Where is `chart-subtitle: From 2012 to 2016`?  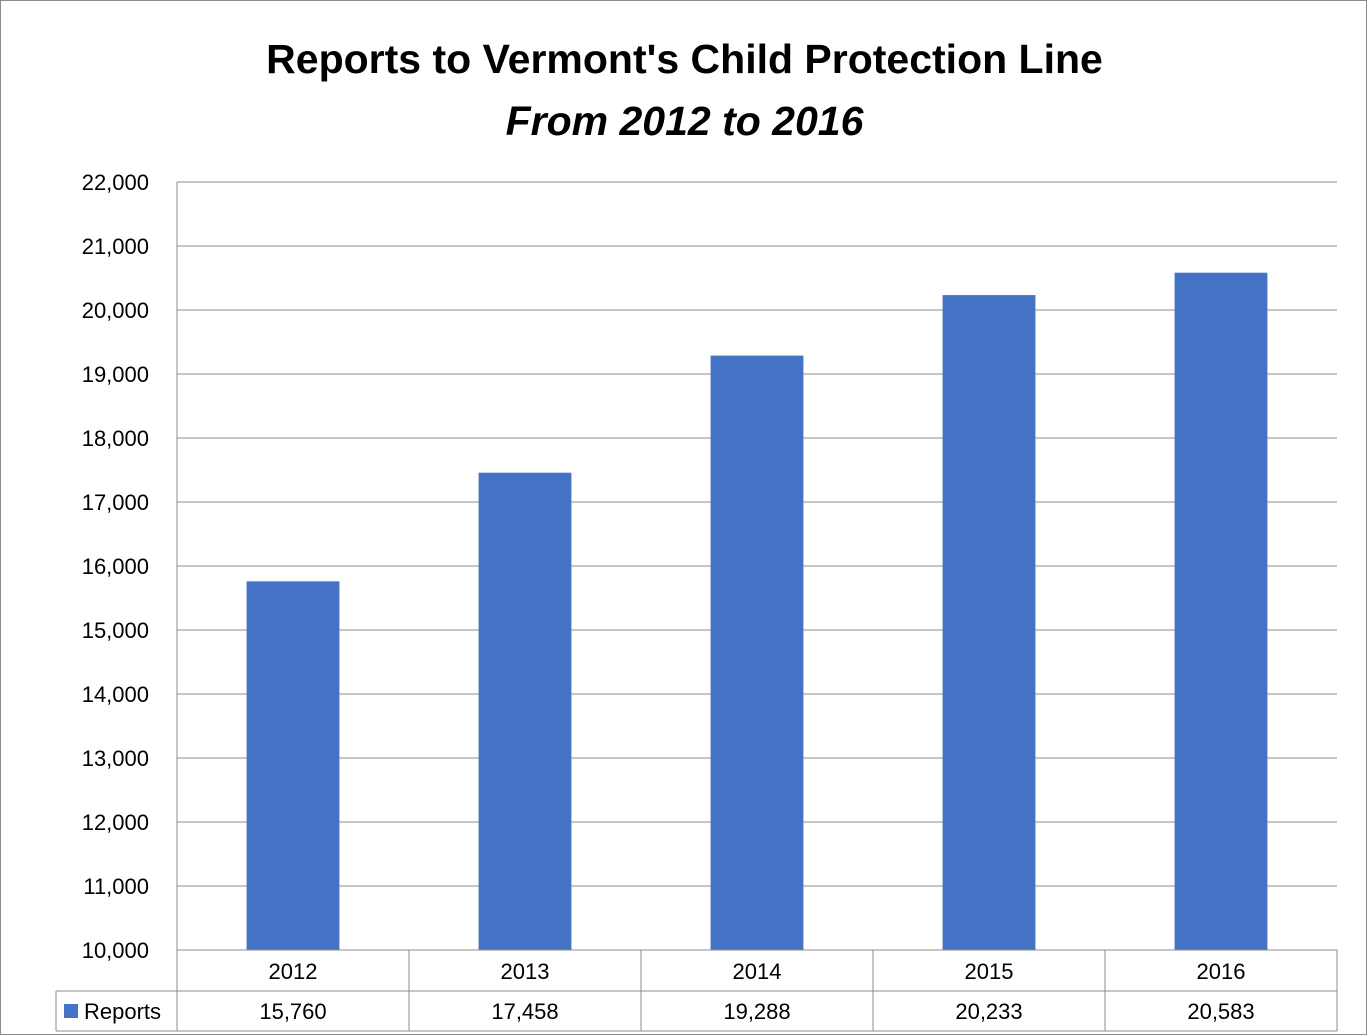
chart-subtitle: From 2012 to 2016 is located at coordinates (684, 121).